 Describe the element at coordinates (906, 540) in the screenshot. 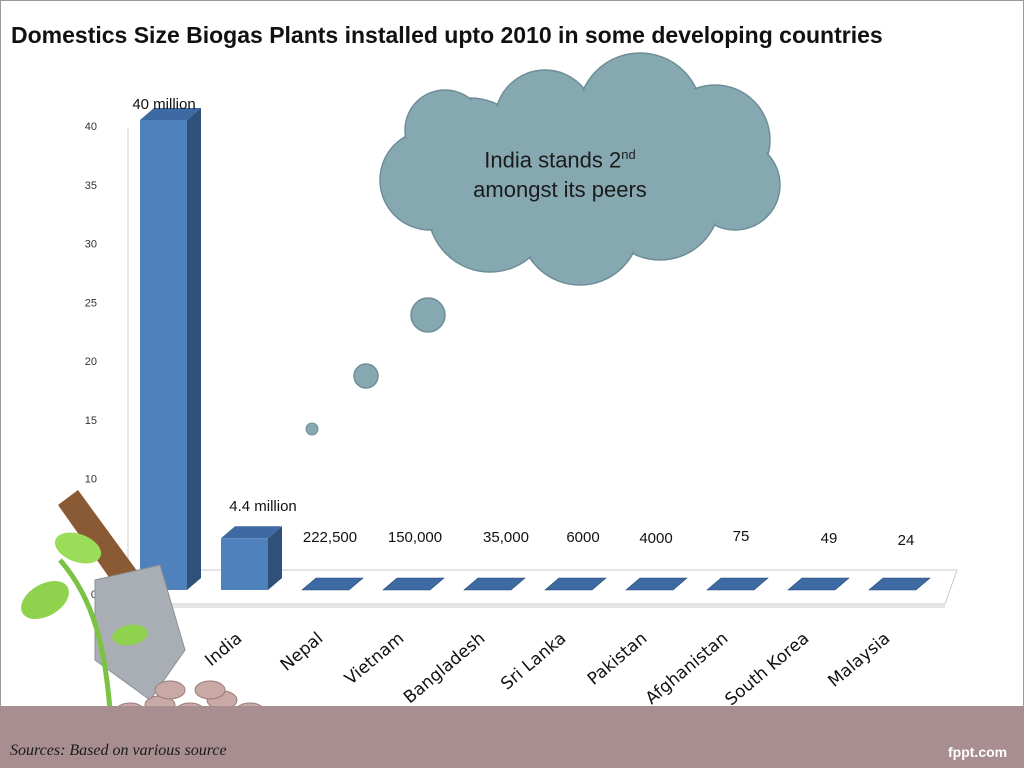

I see `data-label-malaysia: 24` at that location.